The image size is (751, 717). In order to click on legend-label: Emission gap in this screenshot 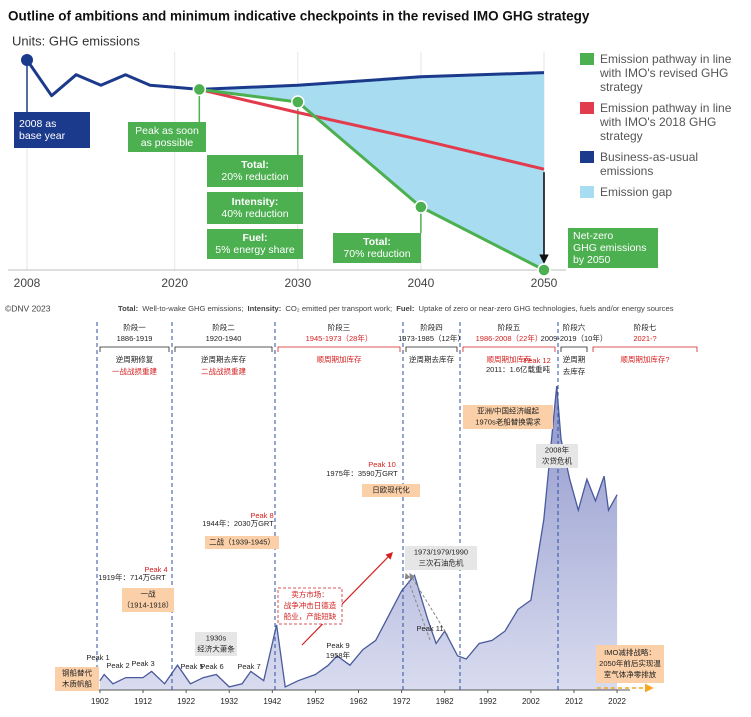, I will do `click(636, 192)`.